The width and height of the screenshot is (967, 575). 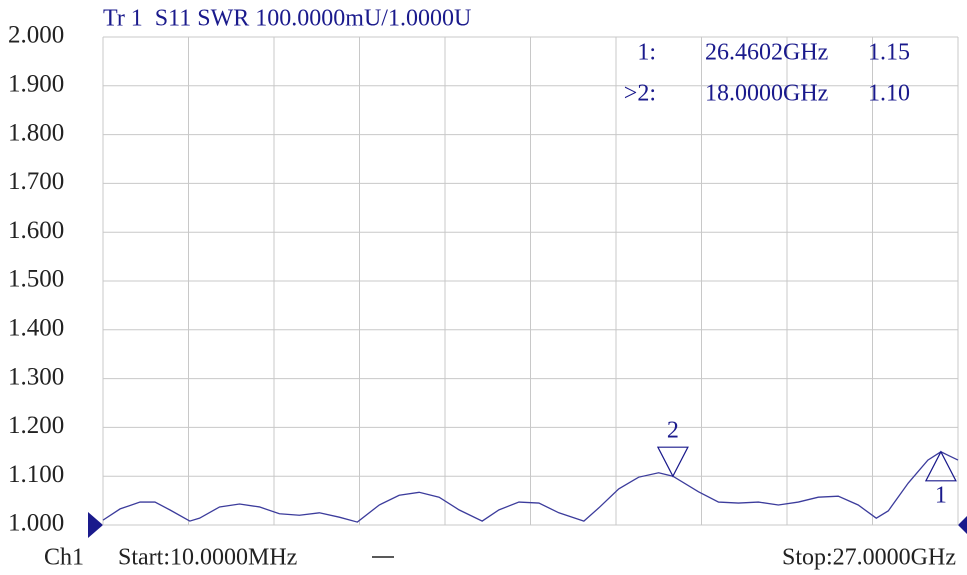 I want to click on y-tick-label: 1.200, so click(x=36, y=425).